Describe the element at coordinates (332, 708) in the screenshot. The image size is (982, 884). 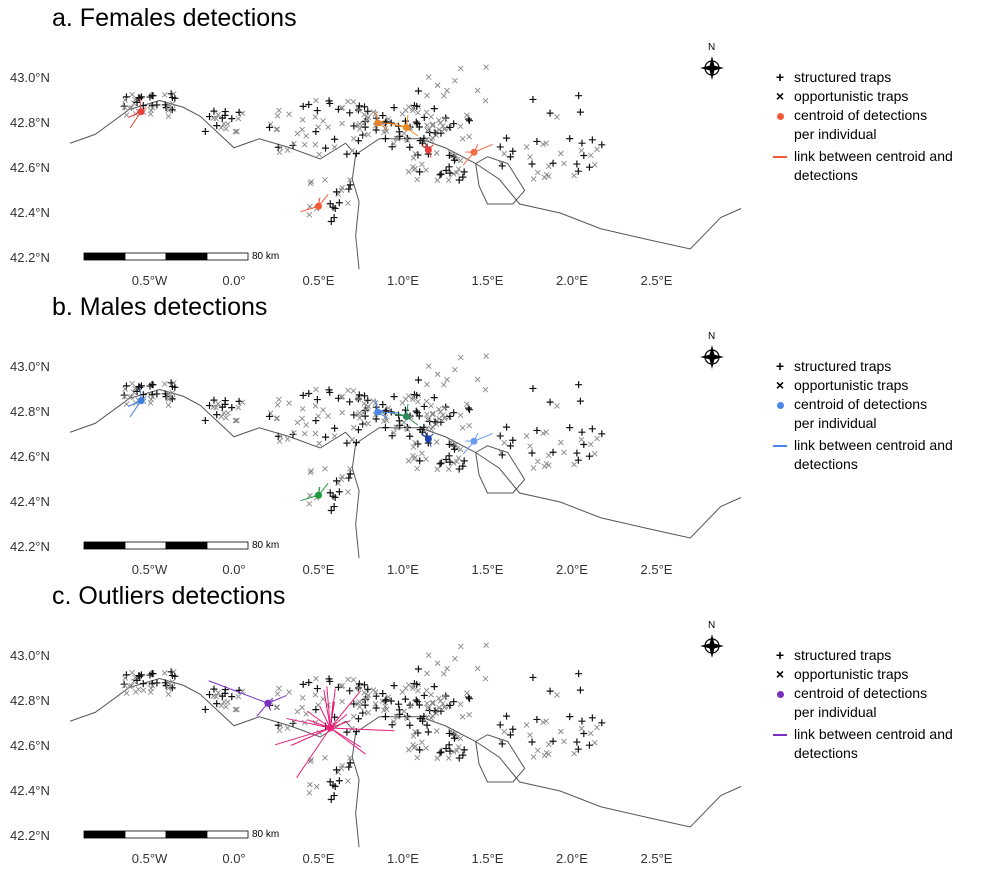
I see `centroid-link` at that location.